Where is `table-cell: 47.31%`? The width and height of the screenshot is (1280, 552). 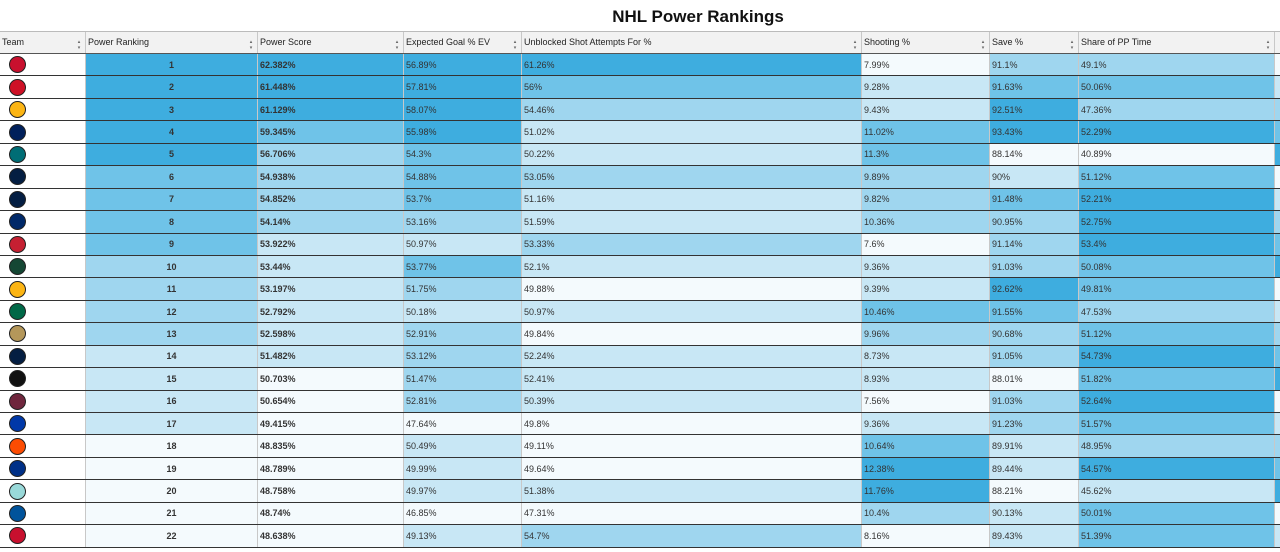 table-cell: 47.31% is located at coordinates (692, 513).